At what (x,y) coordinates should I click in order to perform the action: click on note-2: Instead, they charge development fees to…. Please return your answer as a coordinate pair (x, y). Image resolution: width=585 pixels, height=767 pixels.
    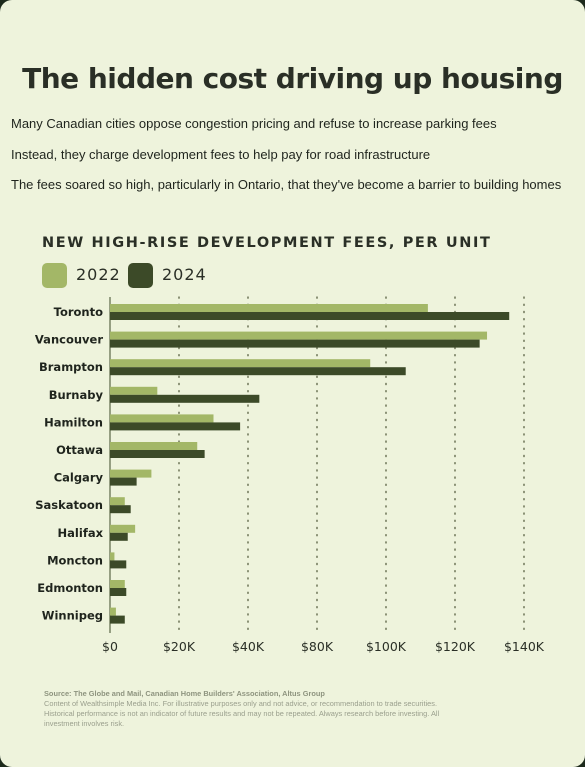
    Looking at the image, I should click on (221, 154).